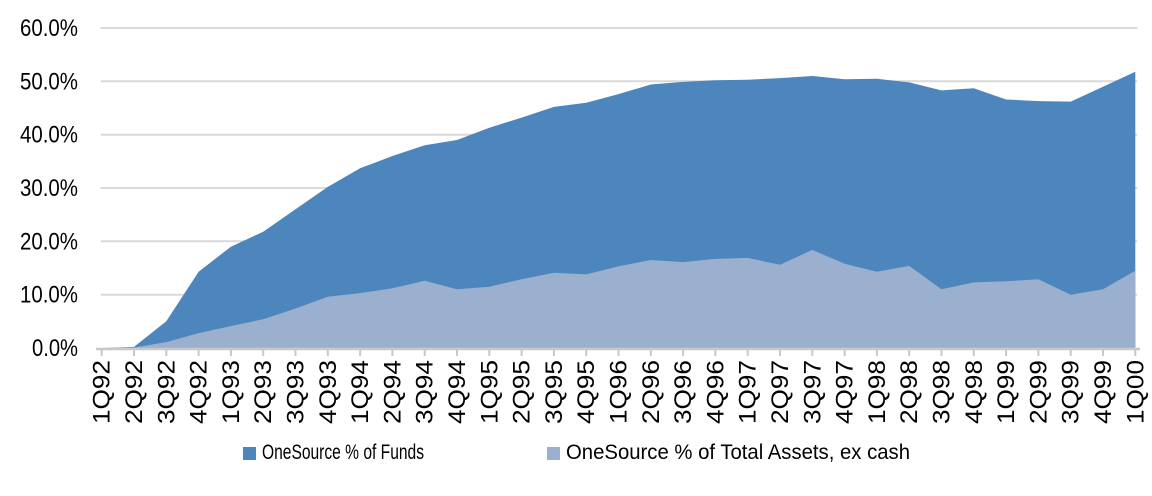 The width and height of the screenshot is (1152, 496). What do you see at coordinates (102, 392) in the screenshot?
I see `x-axis-label: 1Q92` at bounding box center [102, 392].